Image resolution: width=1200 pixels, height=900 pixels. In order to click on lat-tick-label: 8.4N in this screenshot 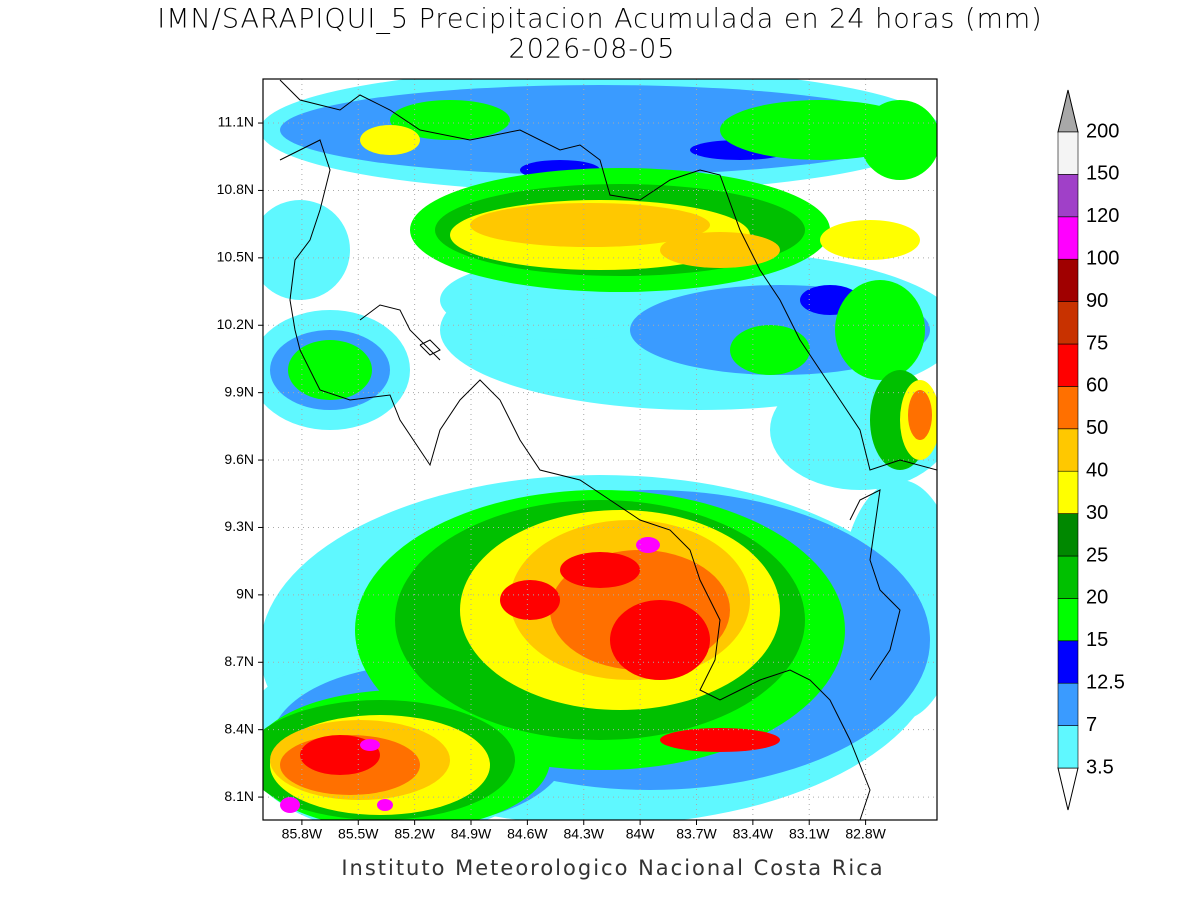, I will do `click(239, 728)`.